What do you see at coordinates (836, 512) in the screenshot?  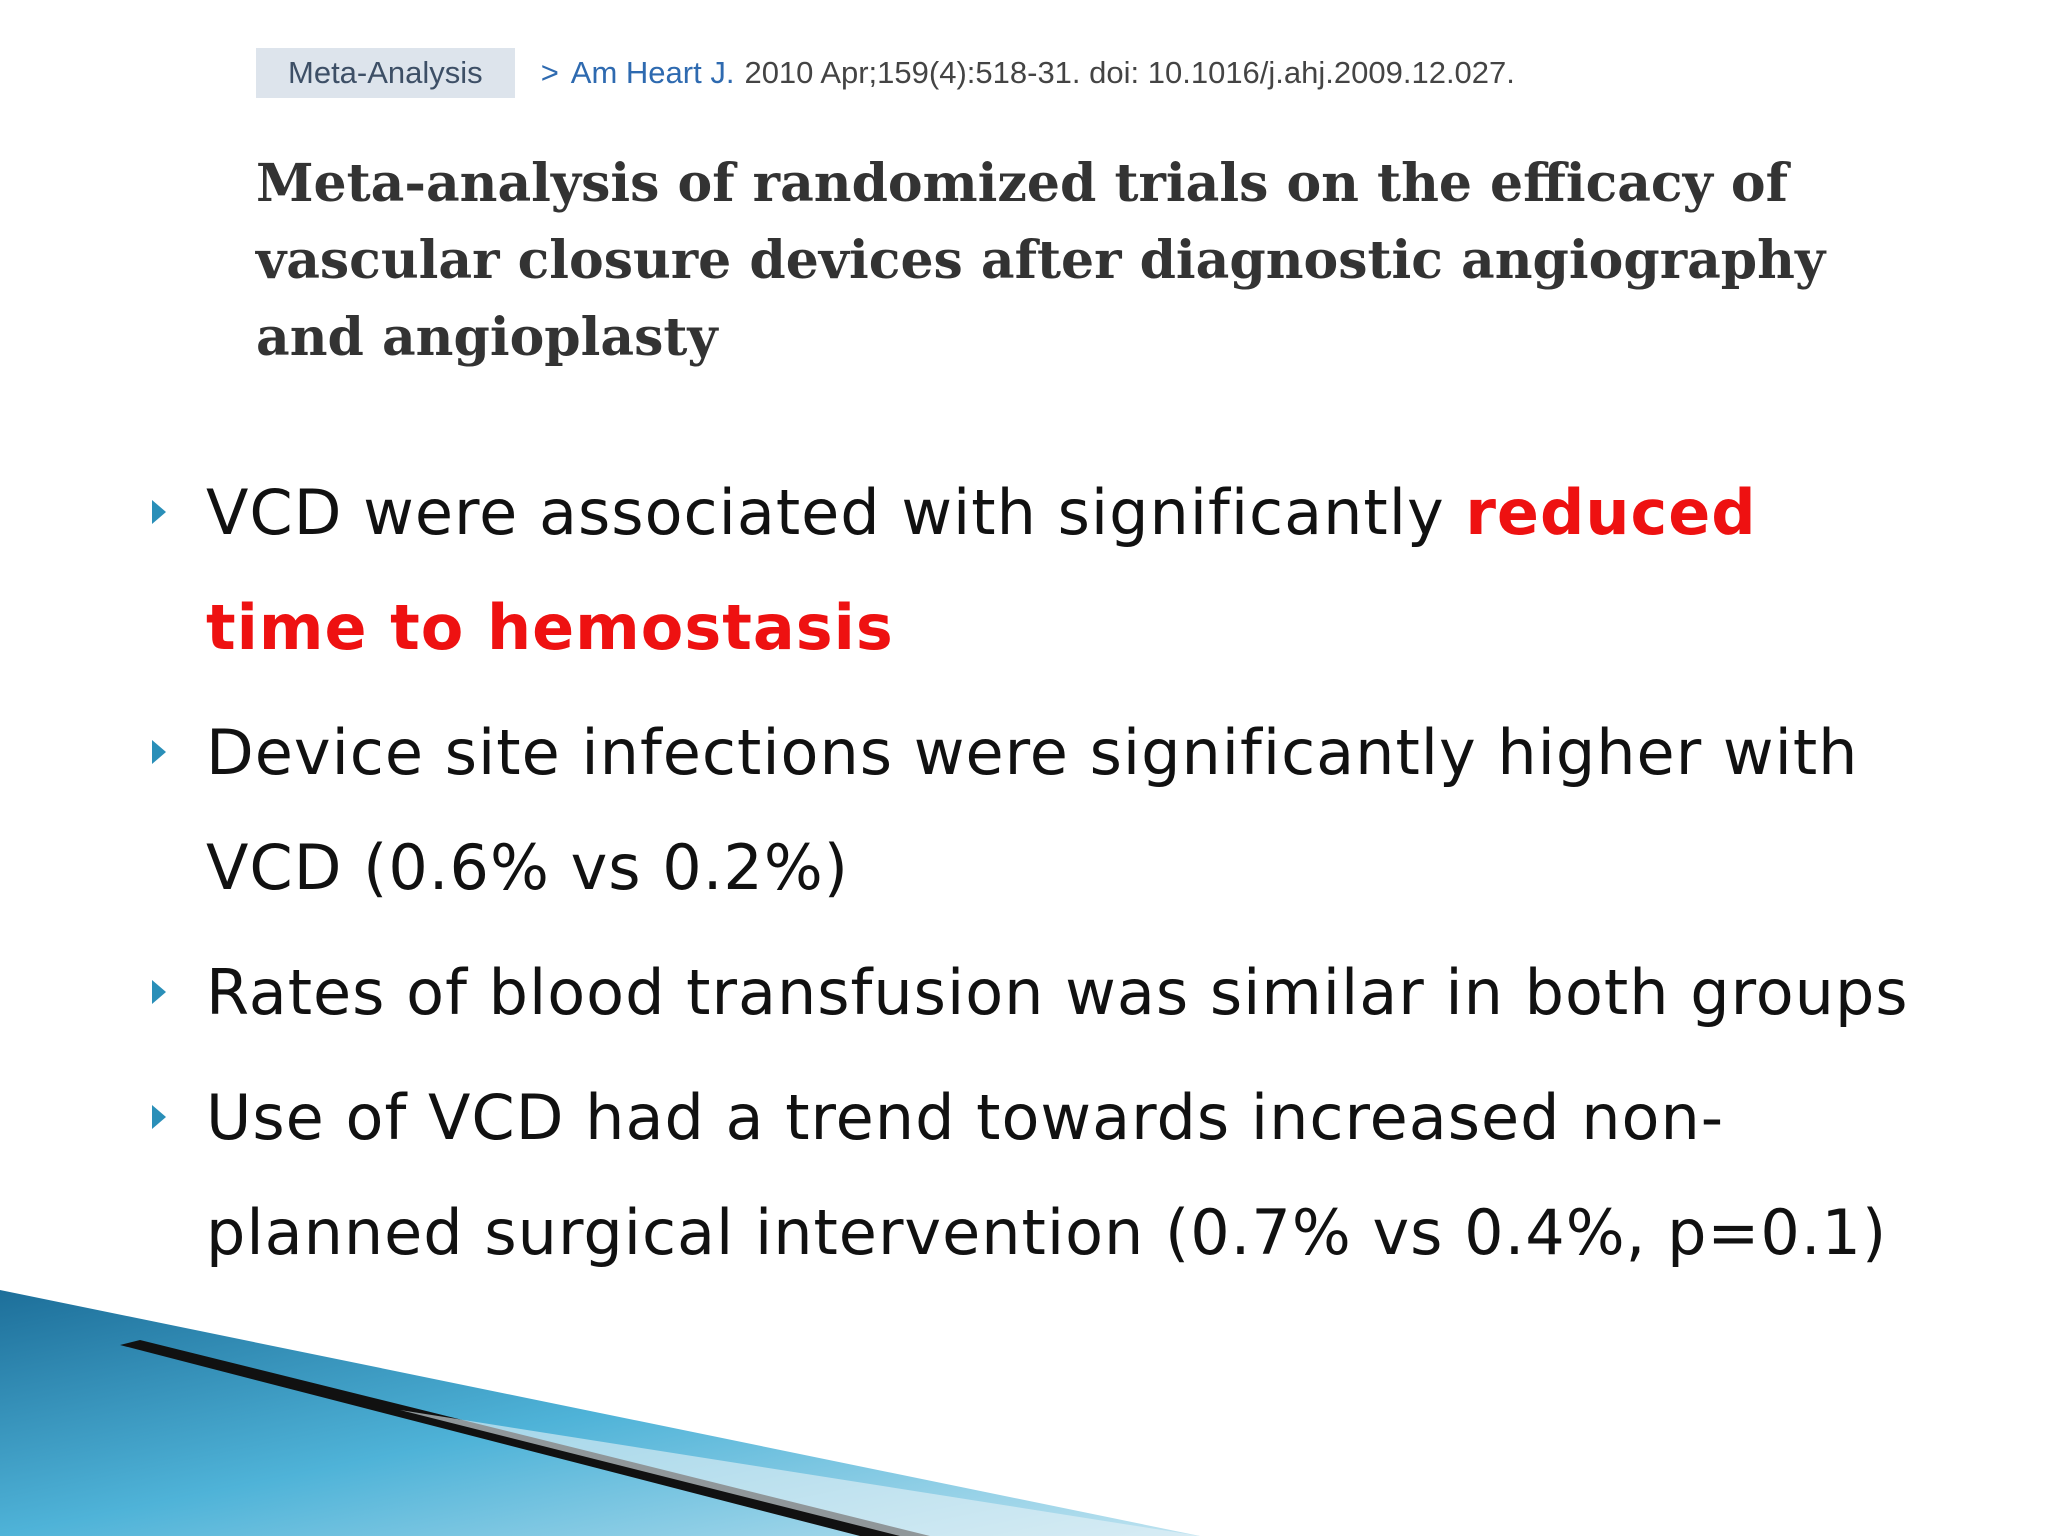 I see `bullet-text: VCD were associated with significantly` at bounding box center [836, 512].